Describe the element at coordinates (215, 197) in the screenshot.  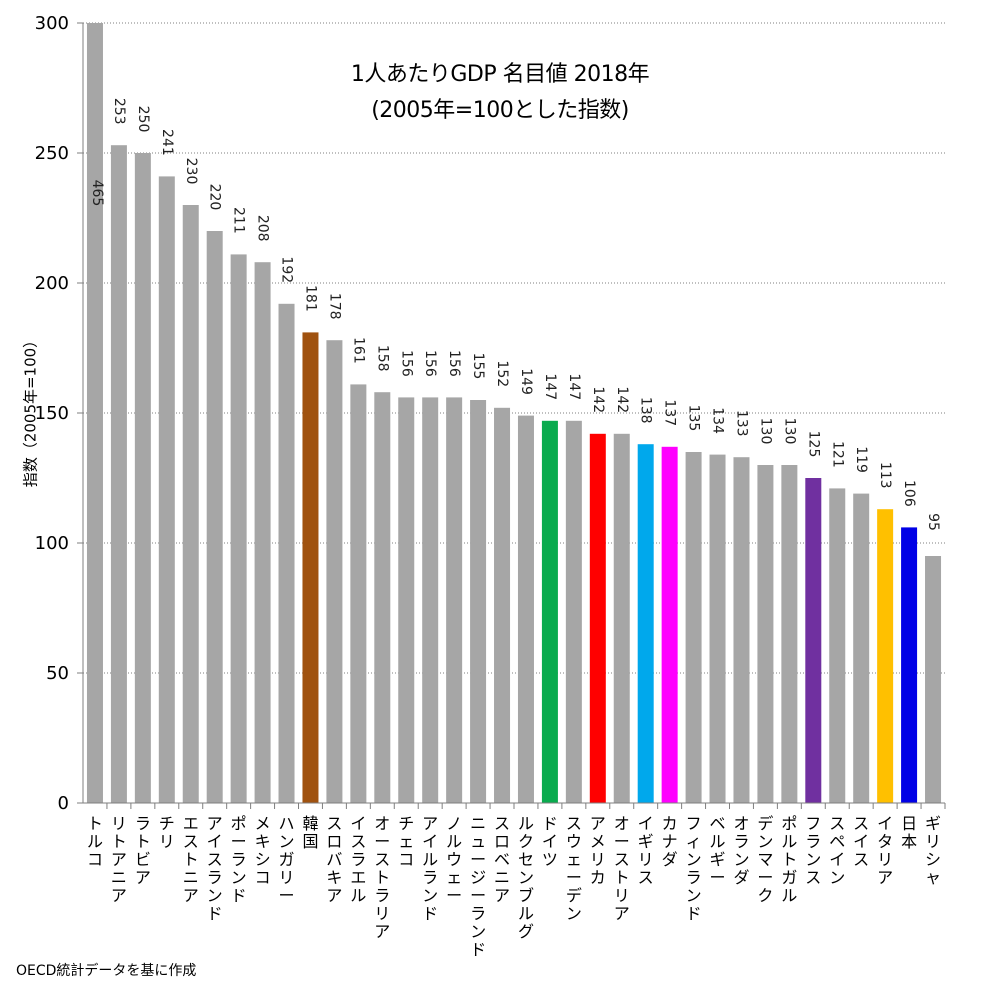
I see `value-label: 220` at that location.